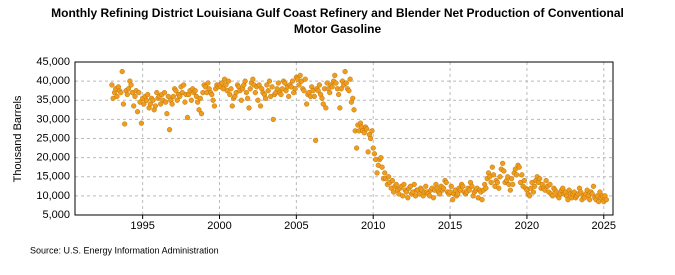  Describe the element at coordinates (296, 226) in the screenshot. I see `x-tick-label: 2005` at that location.